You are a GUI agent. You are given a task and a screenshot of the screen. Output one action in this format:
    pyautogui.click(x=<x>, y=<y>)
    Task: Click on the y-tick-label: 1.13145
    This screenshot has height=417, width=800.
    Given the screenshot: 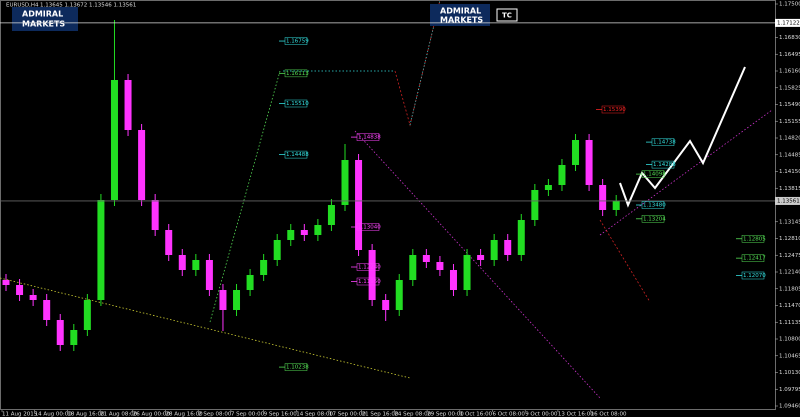 What is the action you would take?
    pyautogui.click(x=789, y=222)
    